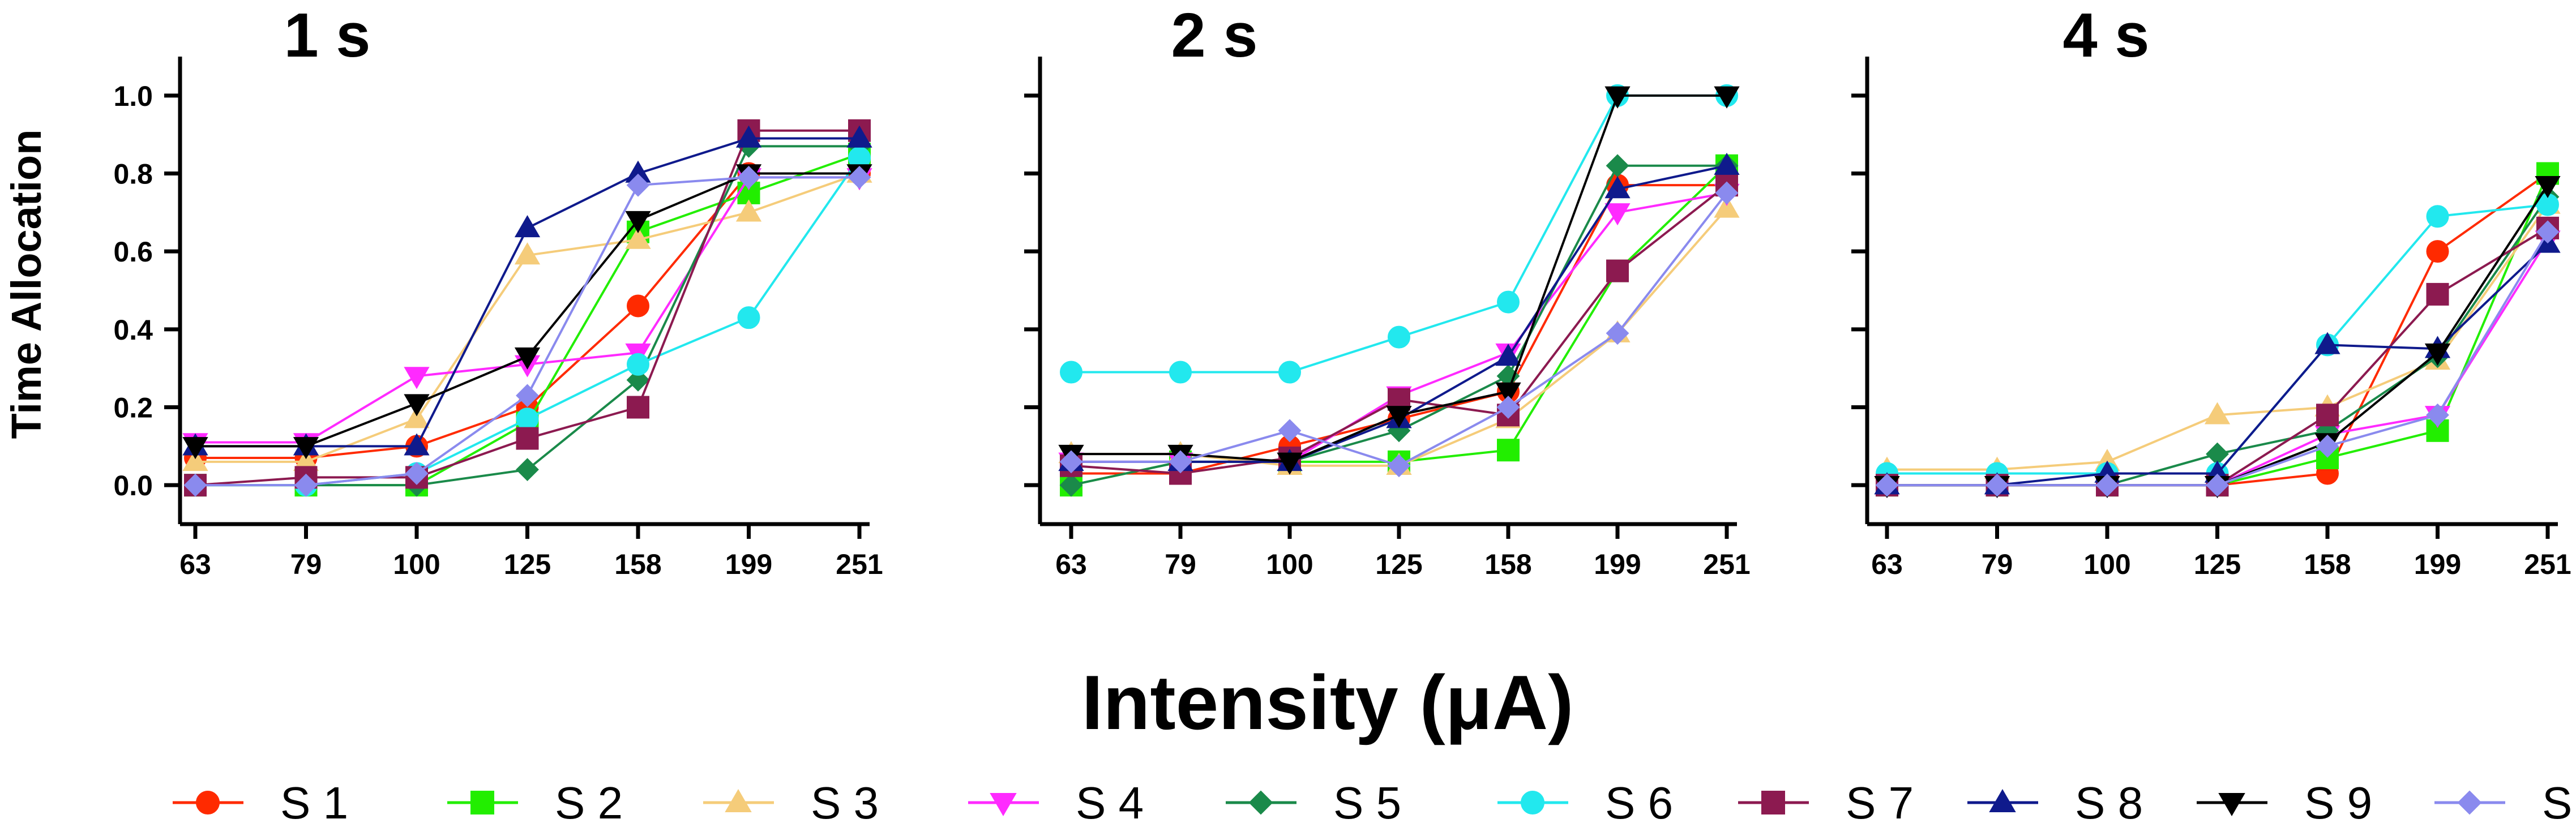  I want to click on legend-label: S 8, so click(2109, 803).